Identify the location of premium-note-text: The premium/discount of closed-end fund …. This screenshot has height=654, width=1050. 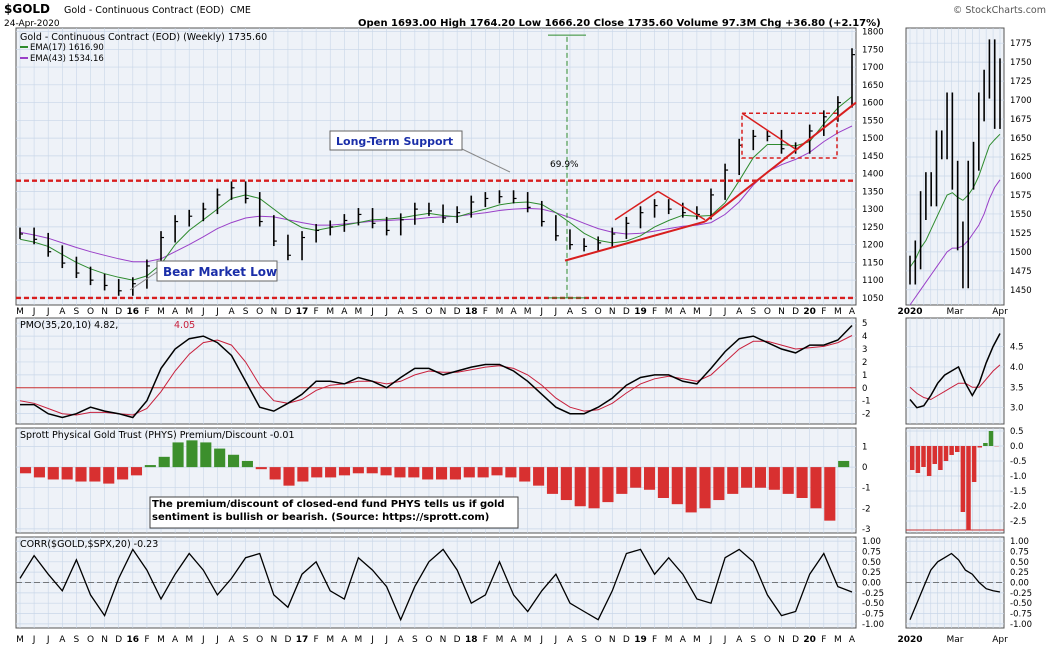
(335, 511).